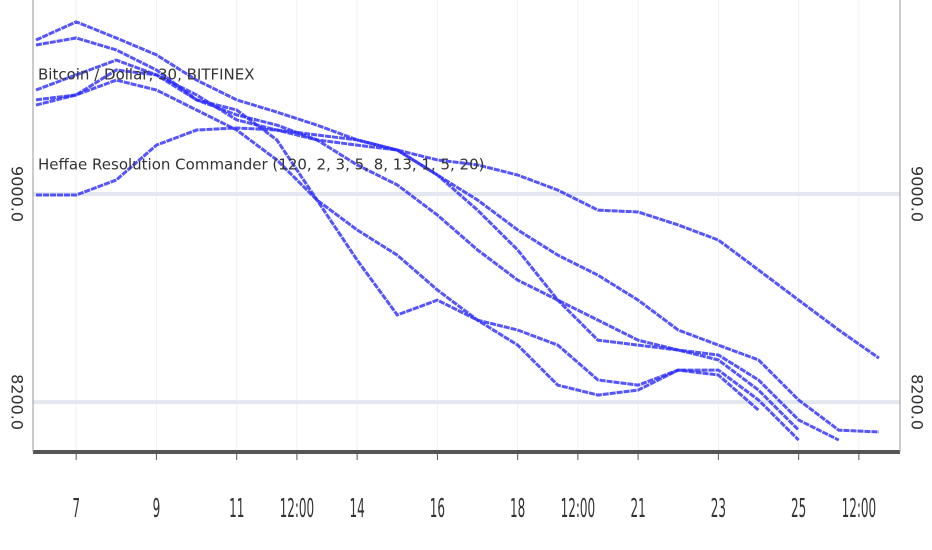  What do you see at coordinates (798, 508) in the screenshot?
I see `x-tick-label: 25` at bounding box center [798, 508].